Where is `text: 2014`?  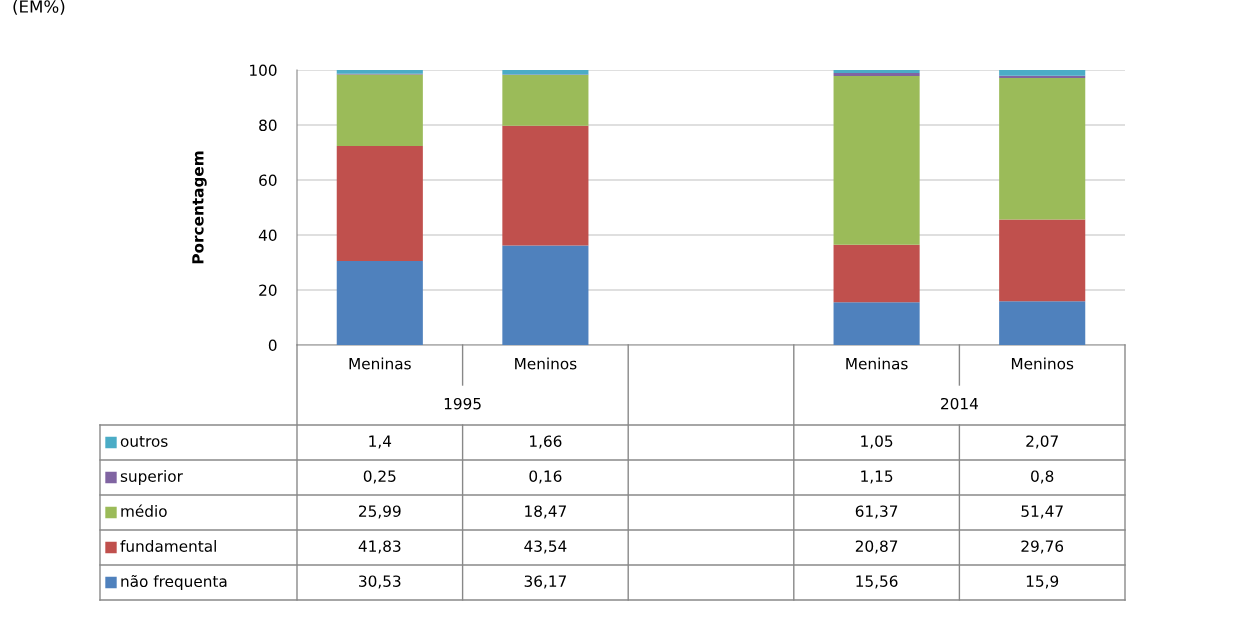
text: 2014 is located at coordinates (959, 403).